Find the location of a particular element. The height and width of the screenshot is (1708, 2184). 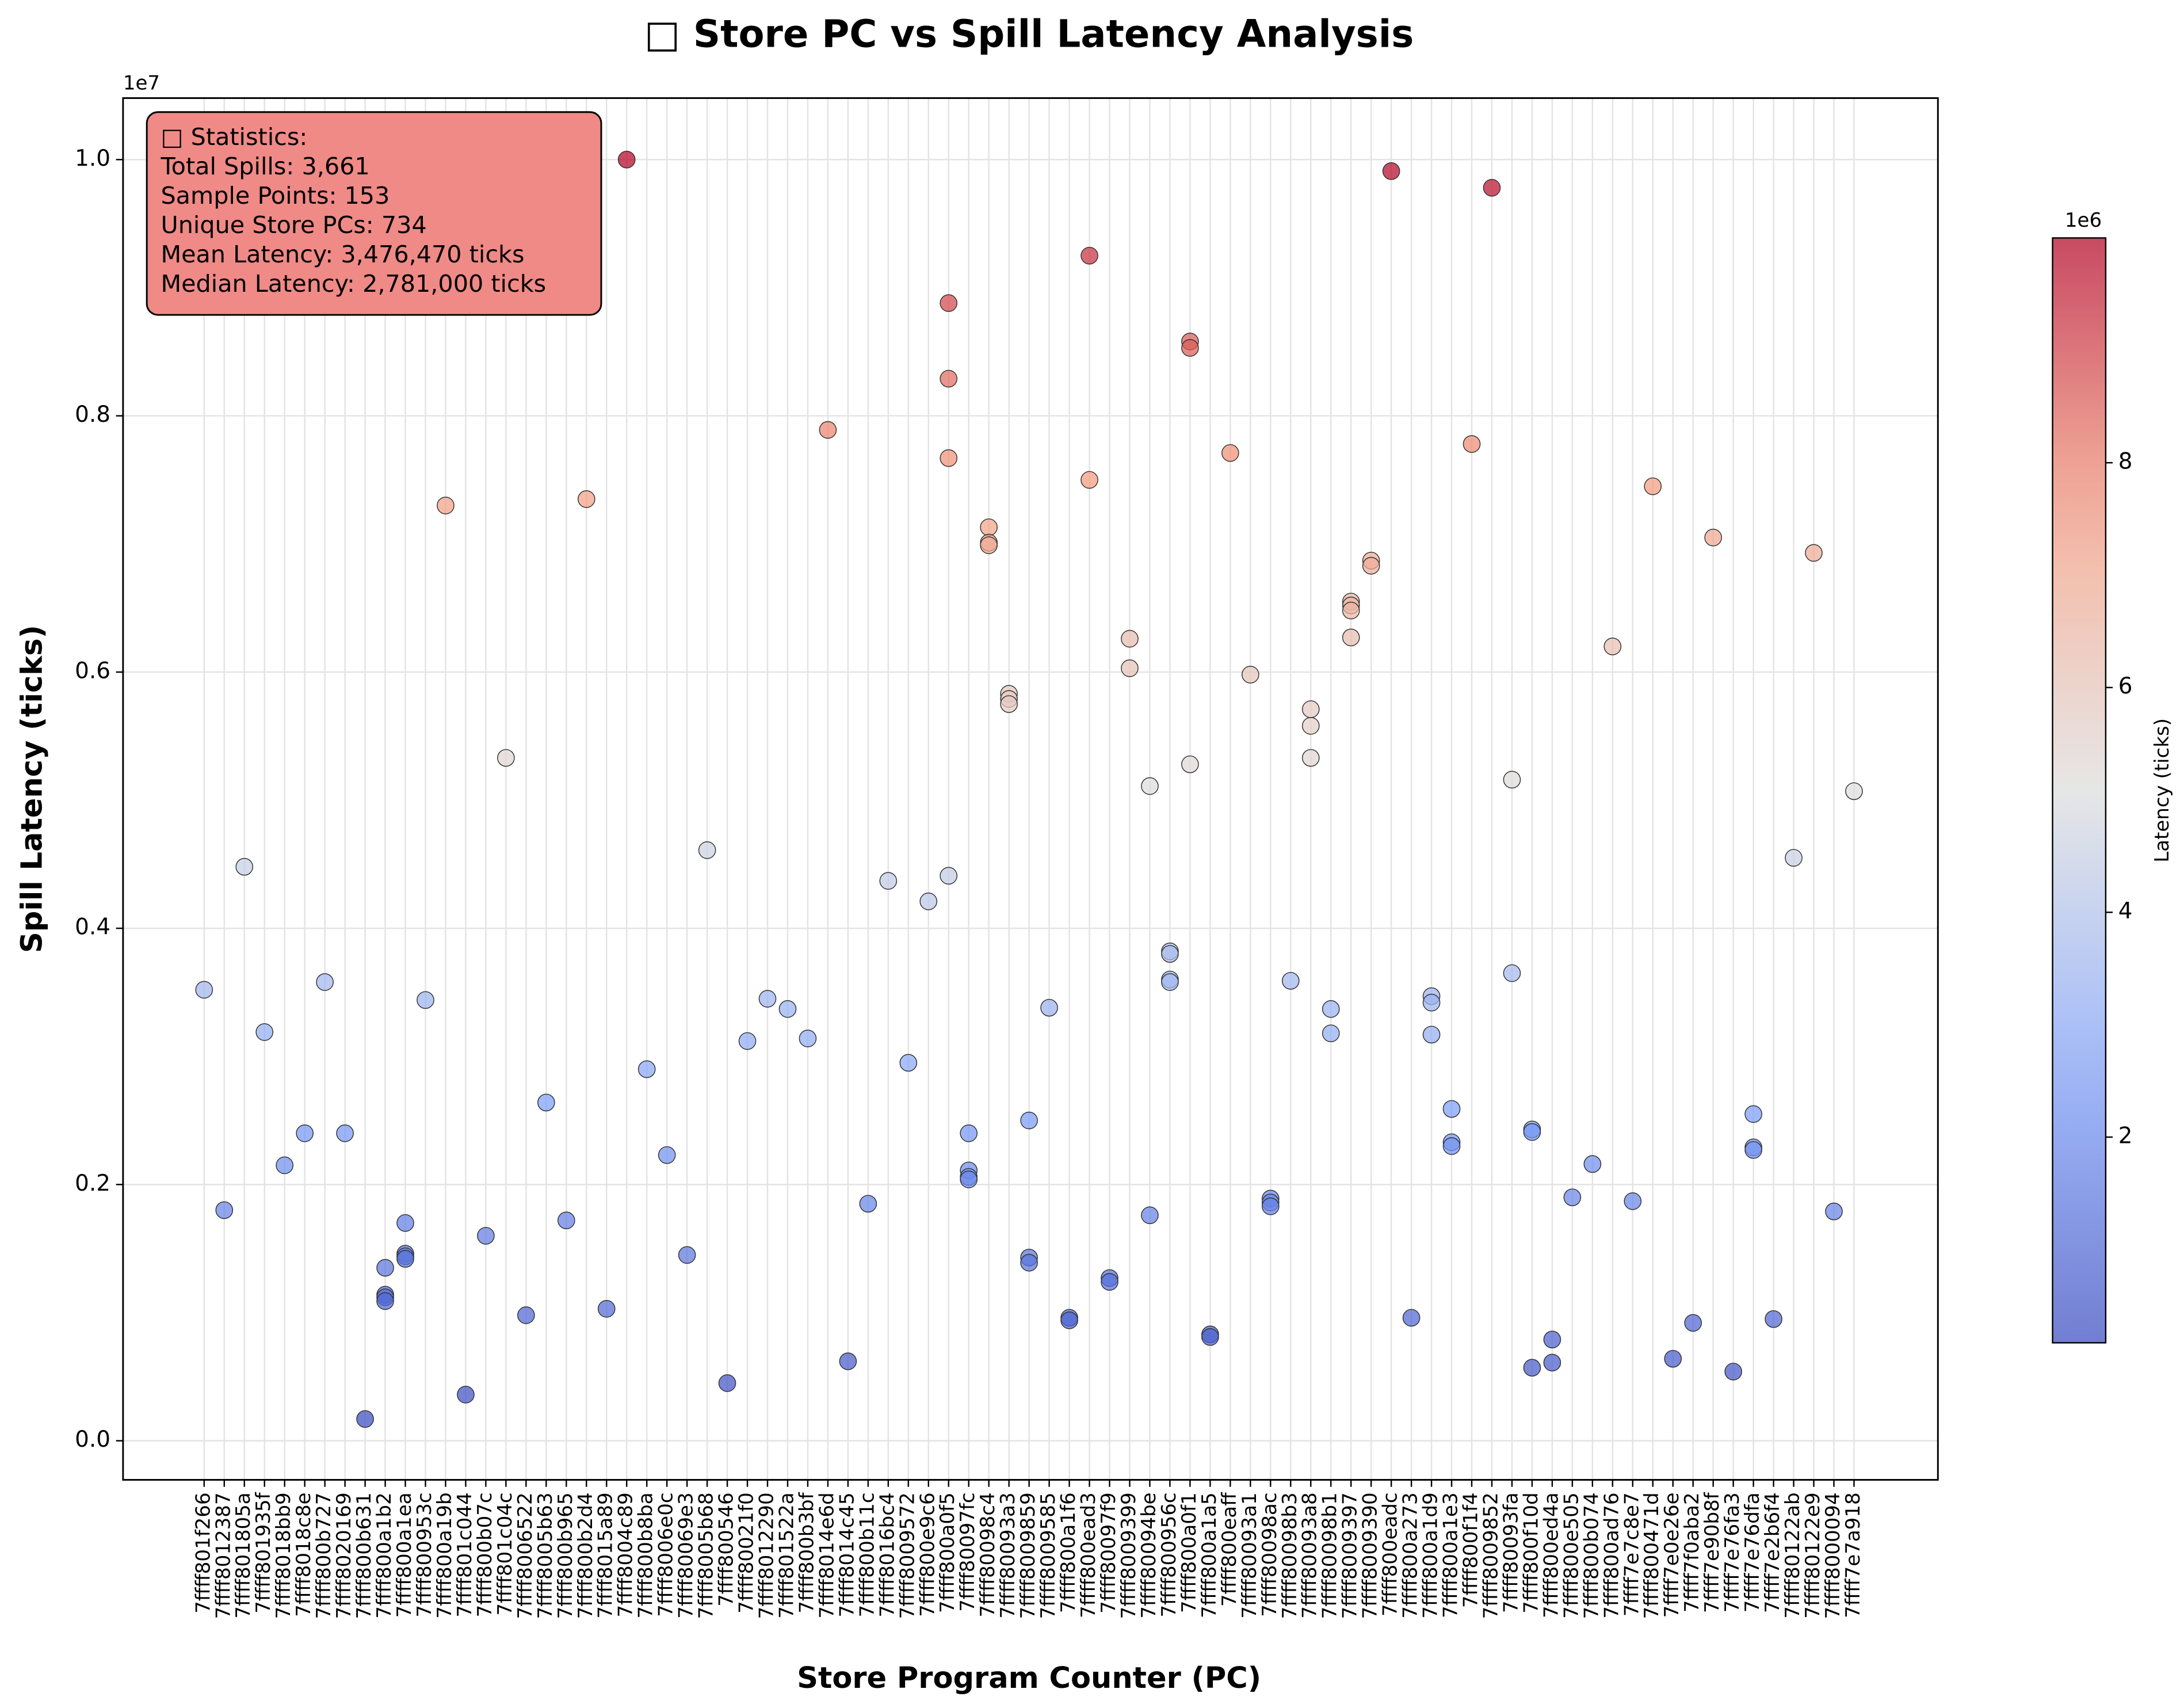

x-tick-label: 7ffff800b2d4 is located at coordinates (585, 1555).